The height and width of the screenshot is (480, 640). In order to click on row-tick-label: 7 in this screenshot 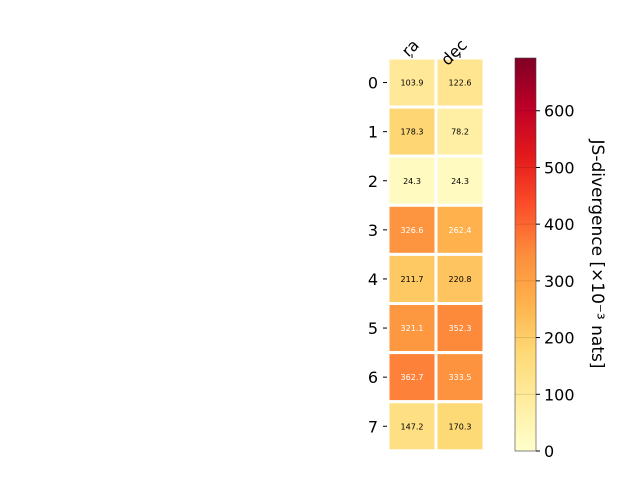, I will do `click(373, 426)`.